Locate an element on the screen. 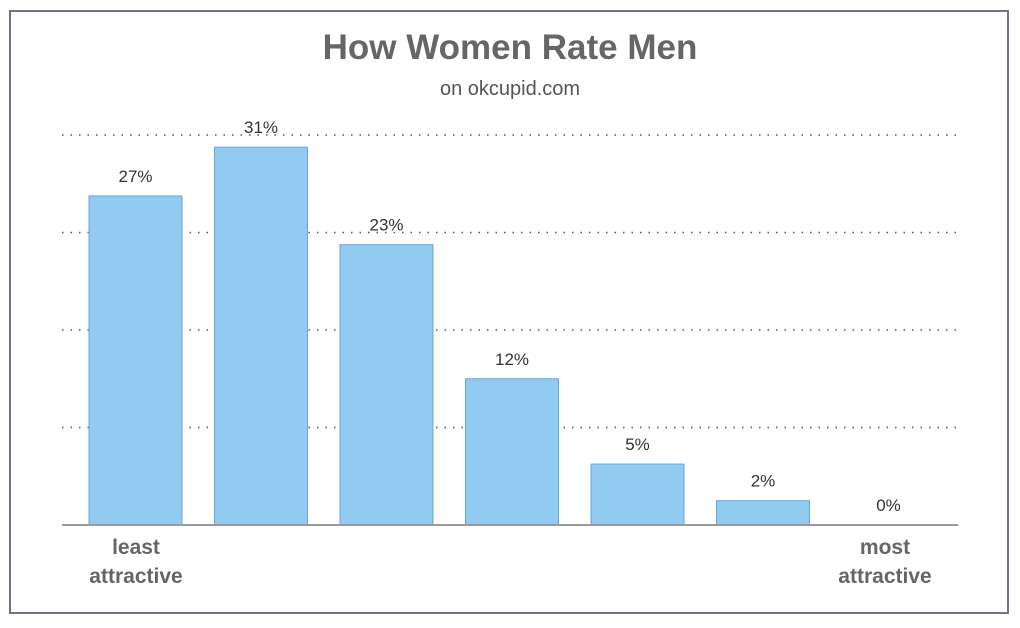 The height and width of the screenshot is (628, 1020). x-axis-label-left-line-2: attractive is located at coordinates (136, 576).